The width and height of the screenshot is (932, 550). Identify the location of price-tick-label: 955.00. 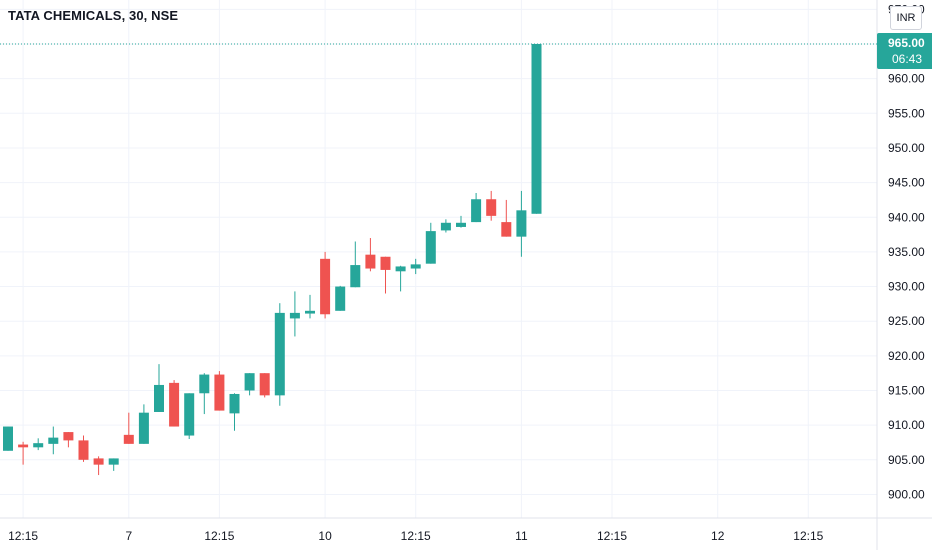
(906, 113).